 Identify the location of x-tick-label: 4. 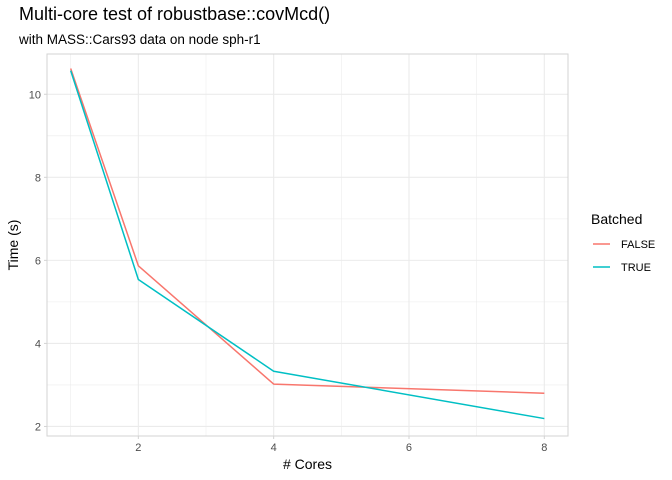
(274, 448).